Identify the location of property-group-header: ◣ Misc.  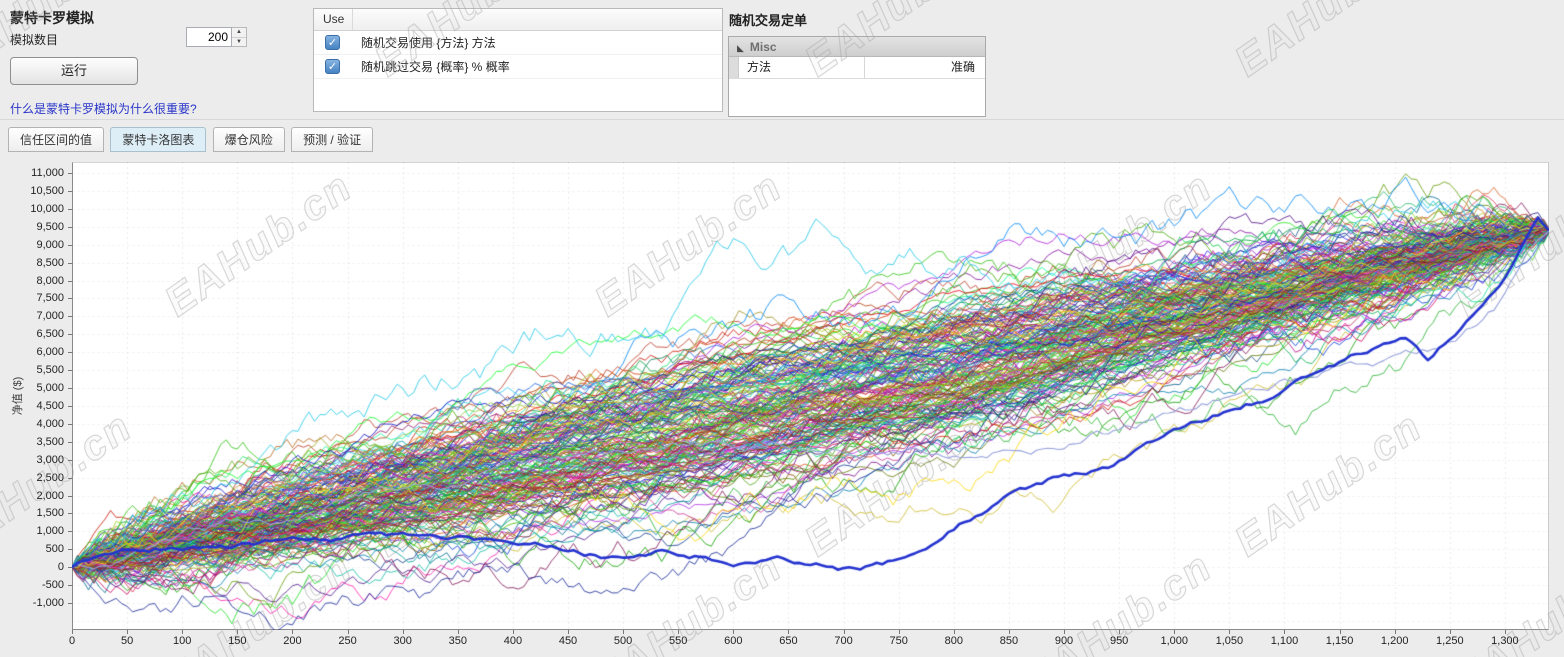
(857, 47).